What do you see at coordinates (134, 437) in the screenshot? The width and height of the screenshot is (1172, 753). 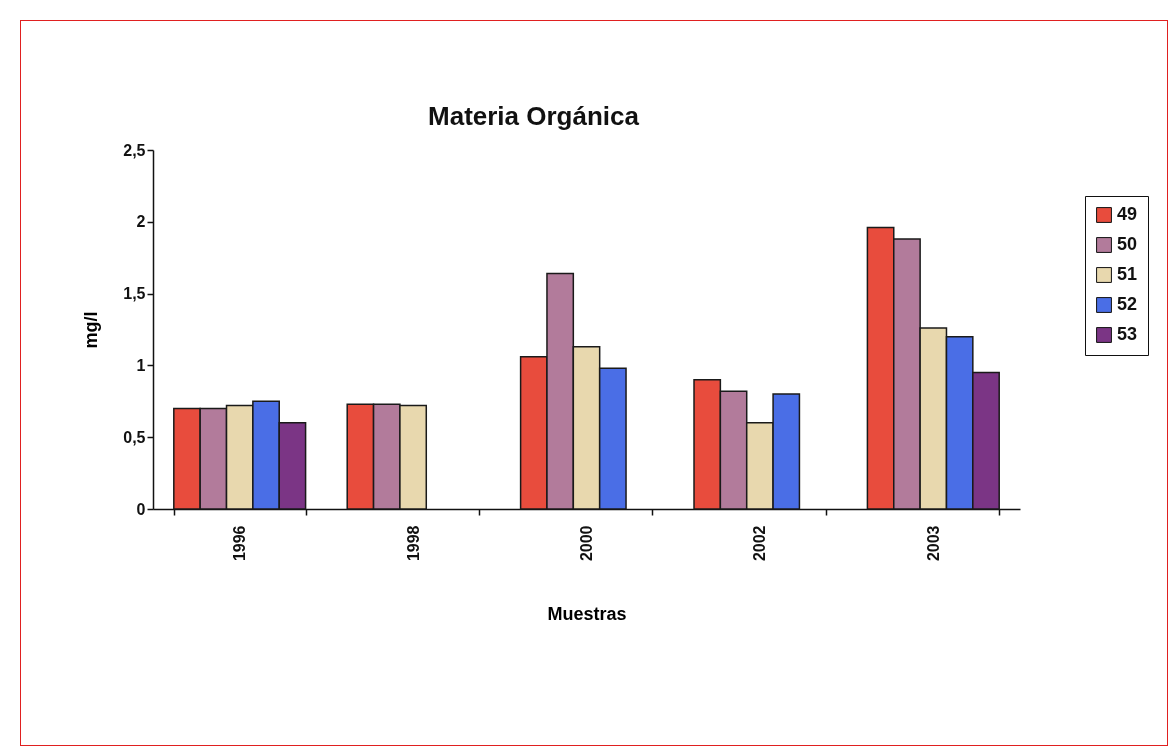 I see `y-tick-label: 0,5` at bounding box center [134, 437].